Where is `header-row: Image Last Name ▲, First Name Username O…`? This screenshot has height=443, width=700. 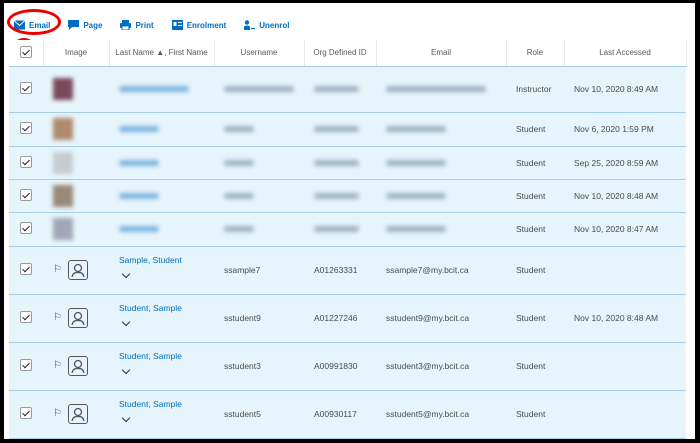
header-row: Image Last Name ▲, First Name Username O… is located at coordinates (348, 53).